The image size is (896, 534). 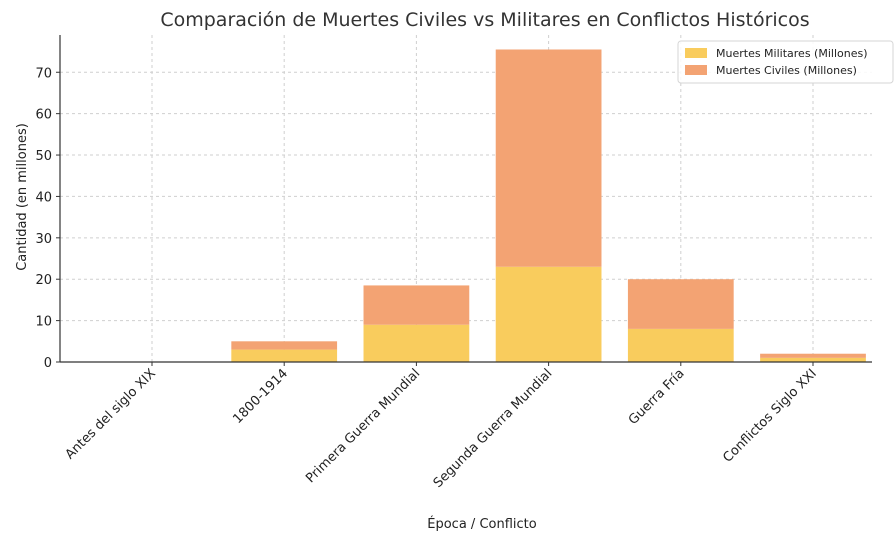 What do you see at coordinates (43, 197) in the screenshot?
I see `y-tick-label: 40` at bounding box center [43, 197].